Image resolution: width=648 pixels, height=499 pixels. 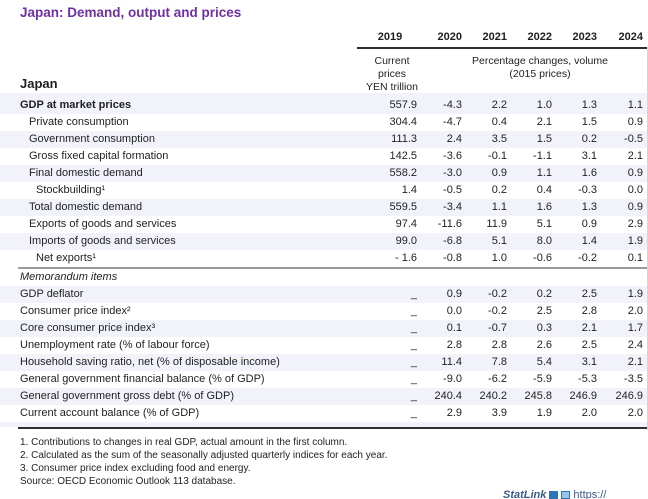 I want to click on region-label: Japan, so click(x=39, y=83).